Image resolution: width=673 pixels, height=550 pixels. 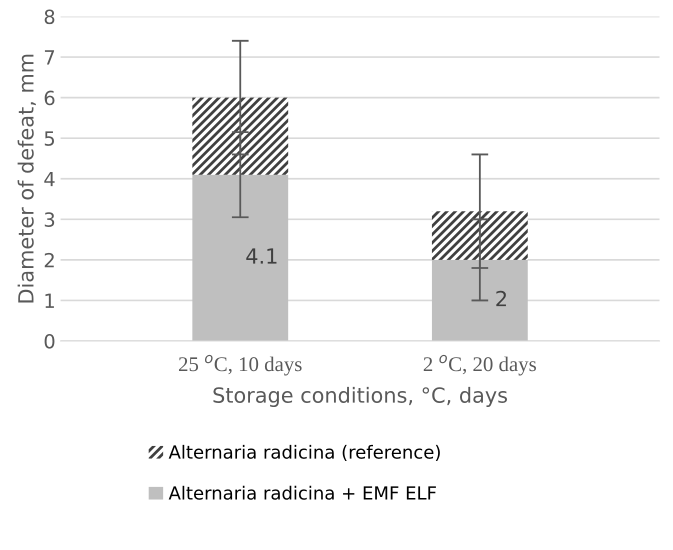 I want to click on legend-label: Alternaria radicina + EMF ELF, so click(x=302, y=493).